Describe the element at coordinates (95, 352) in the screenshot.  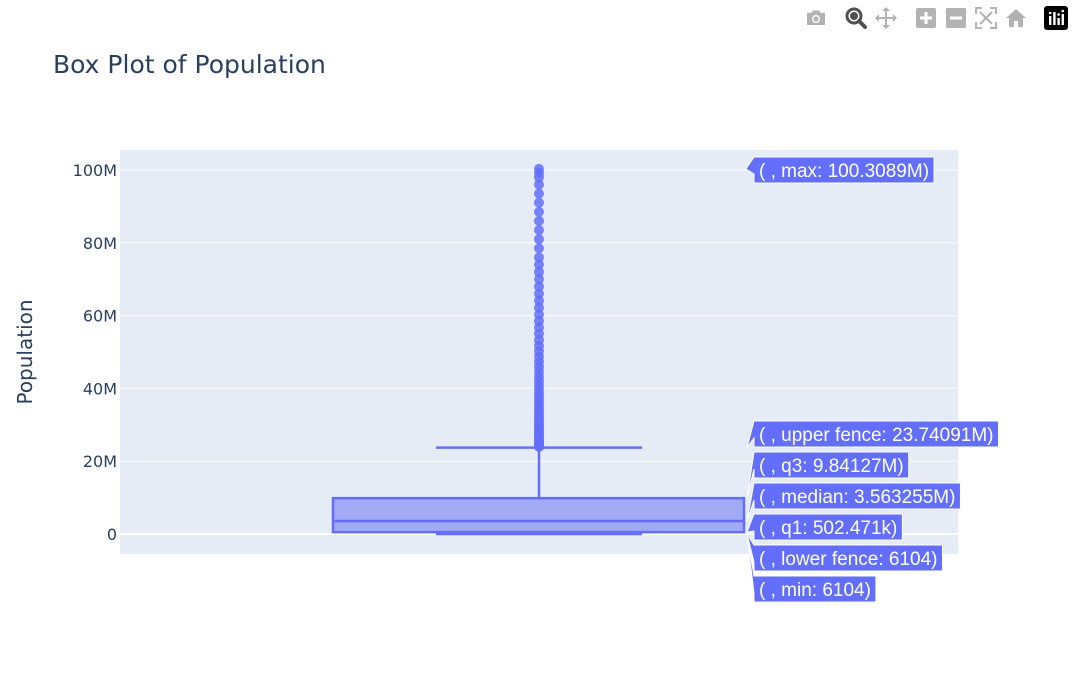
I see `y-axis-ticks: 0 20M 40M 60M 80M 100M` at that location.